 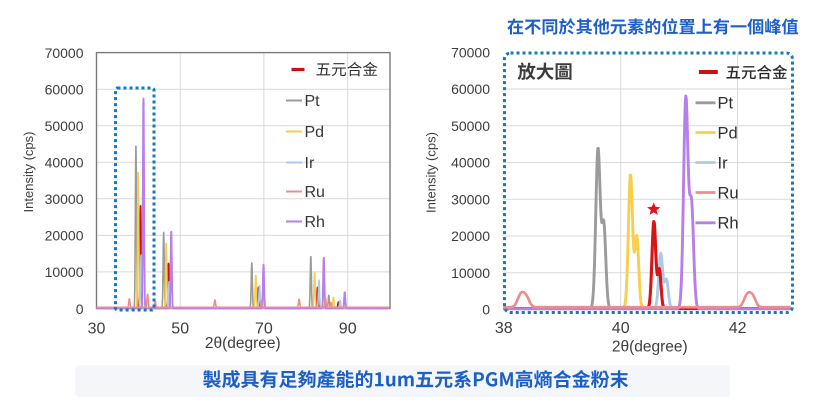 I want to click on svg-text: 40, so click(x=621, y=328).